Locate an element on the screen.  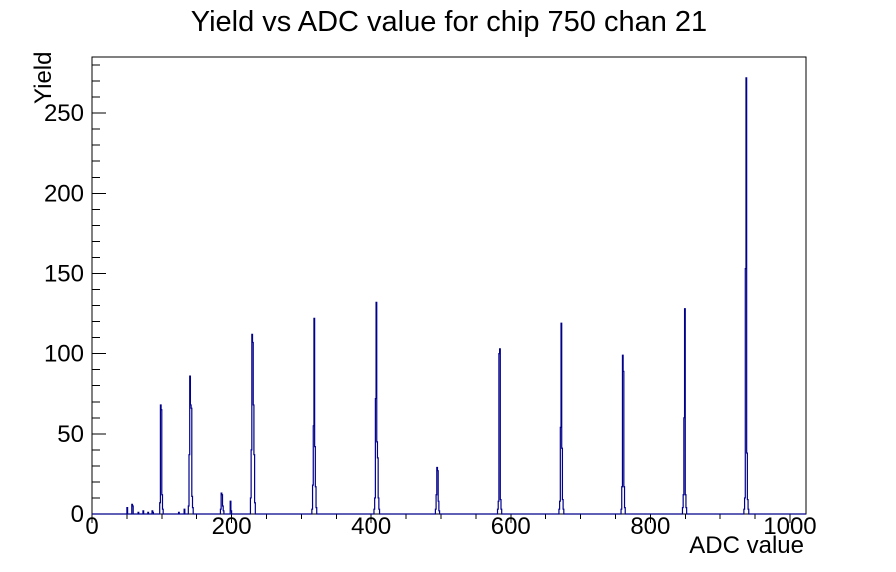
x-tick-label: 0 is located at coordinates (91, 526).